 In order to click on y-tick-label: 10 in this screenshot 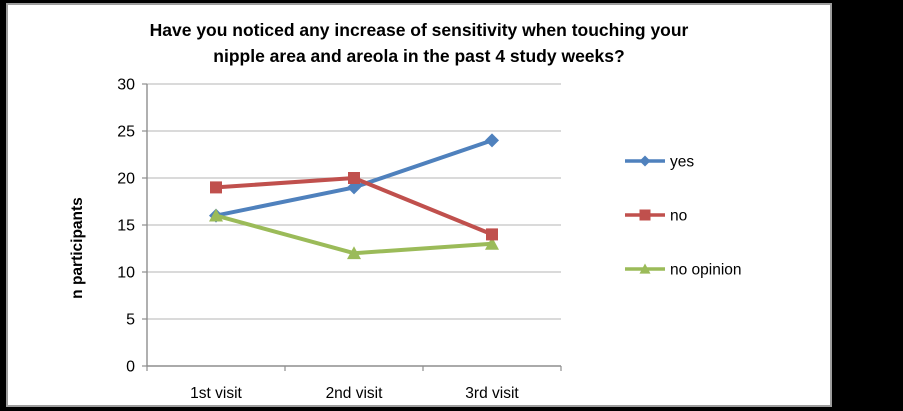, I will do `click(126, 273)`.